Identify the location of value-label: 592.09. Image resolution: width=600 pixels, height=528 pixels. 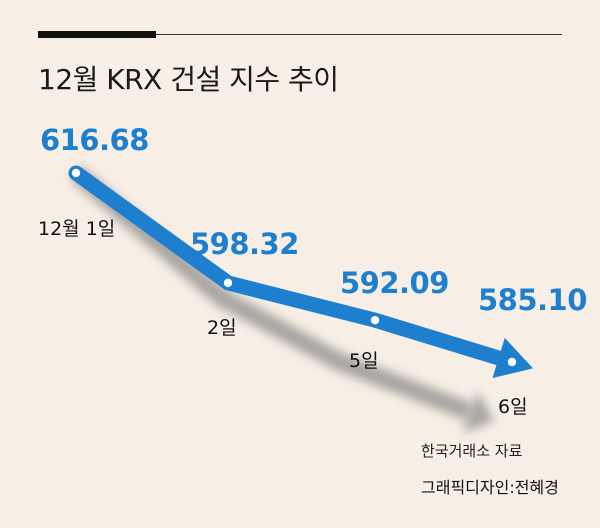
(394, 283).